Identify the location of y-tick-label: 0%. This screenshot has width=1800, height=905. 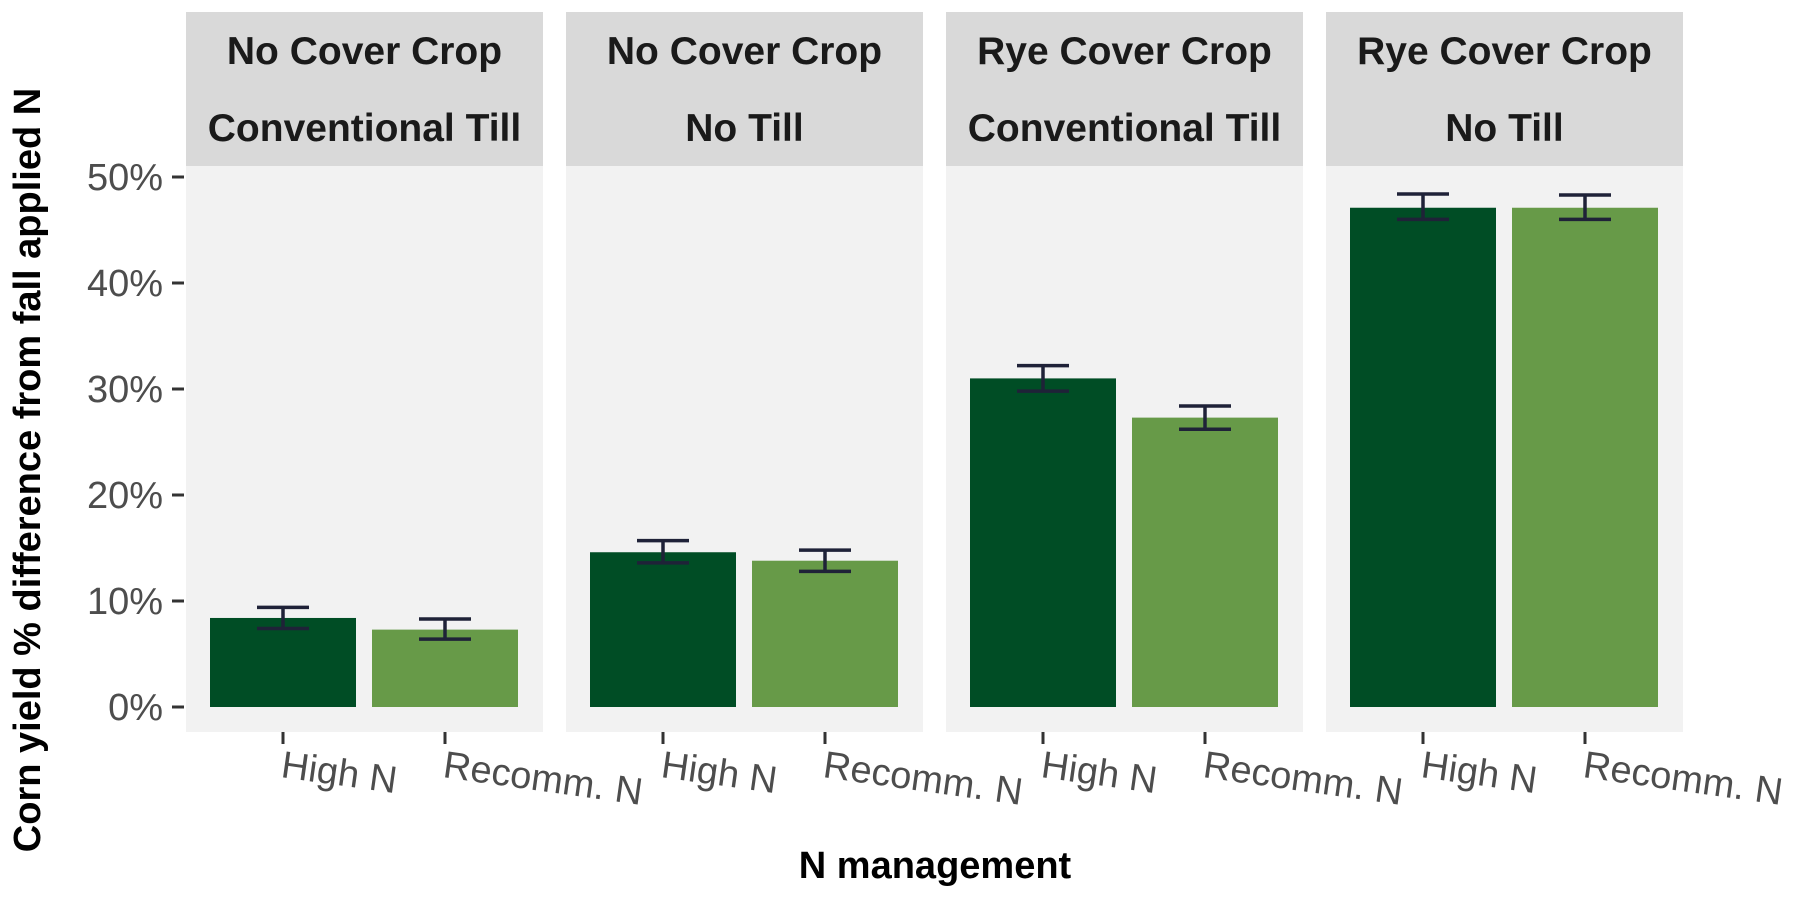
(135, 708).